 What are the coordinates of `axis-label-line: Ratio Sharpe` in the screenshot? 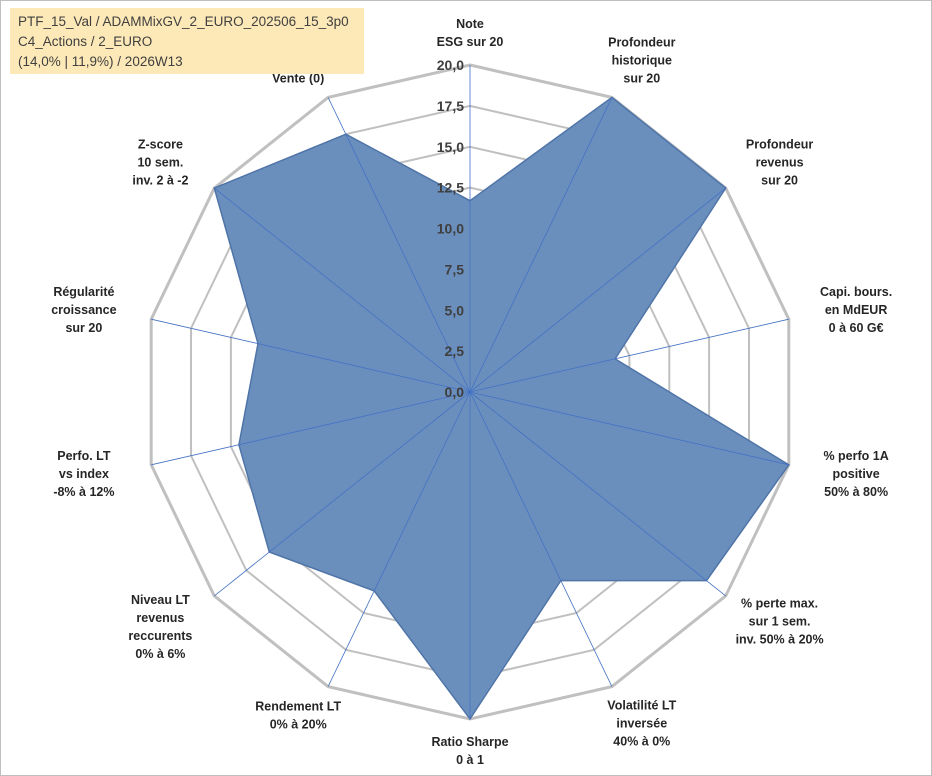 It's located at (469, 742).